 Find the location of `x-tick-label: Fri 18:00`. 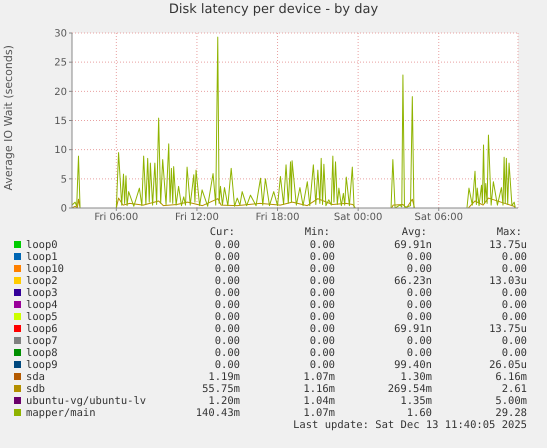

x-tick-label: Fri 18:00 is located at coordinates (278, 218).